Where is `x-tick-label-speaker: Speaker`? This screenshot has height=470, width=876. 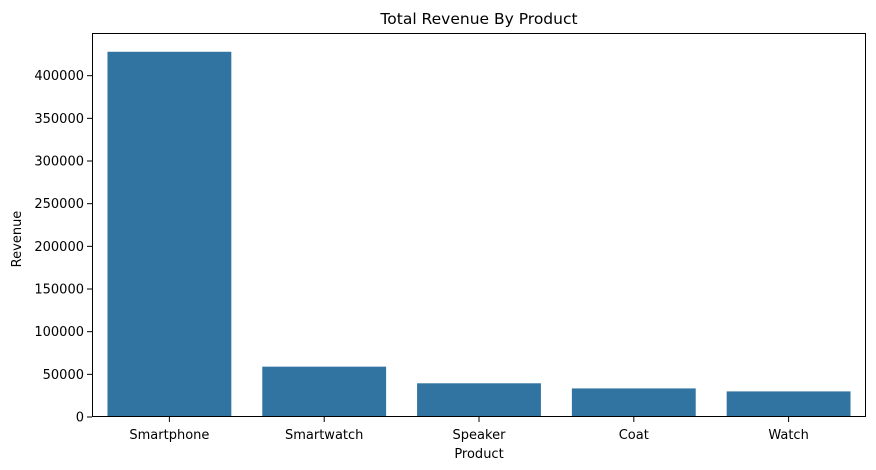
x-tick-label-speaker: Speaker is located at coordinates (480, 435).